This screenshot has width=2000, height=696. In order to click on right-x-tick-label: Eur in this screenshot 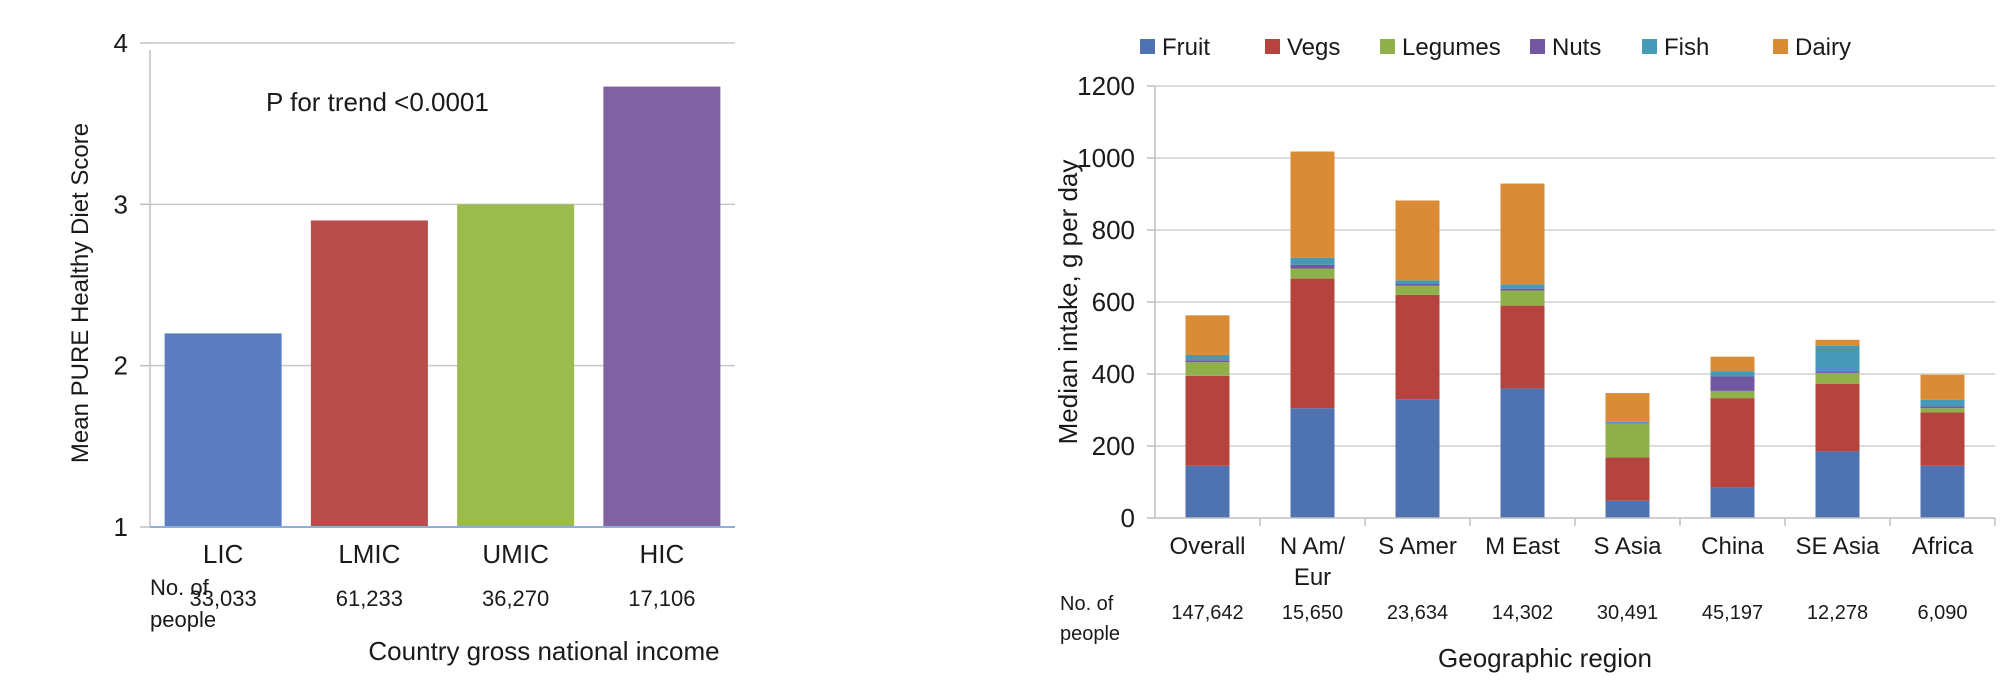, I will do `click(1312, 577)`.